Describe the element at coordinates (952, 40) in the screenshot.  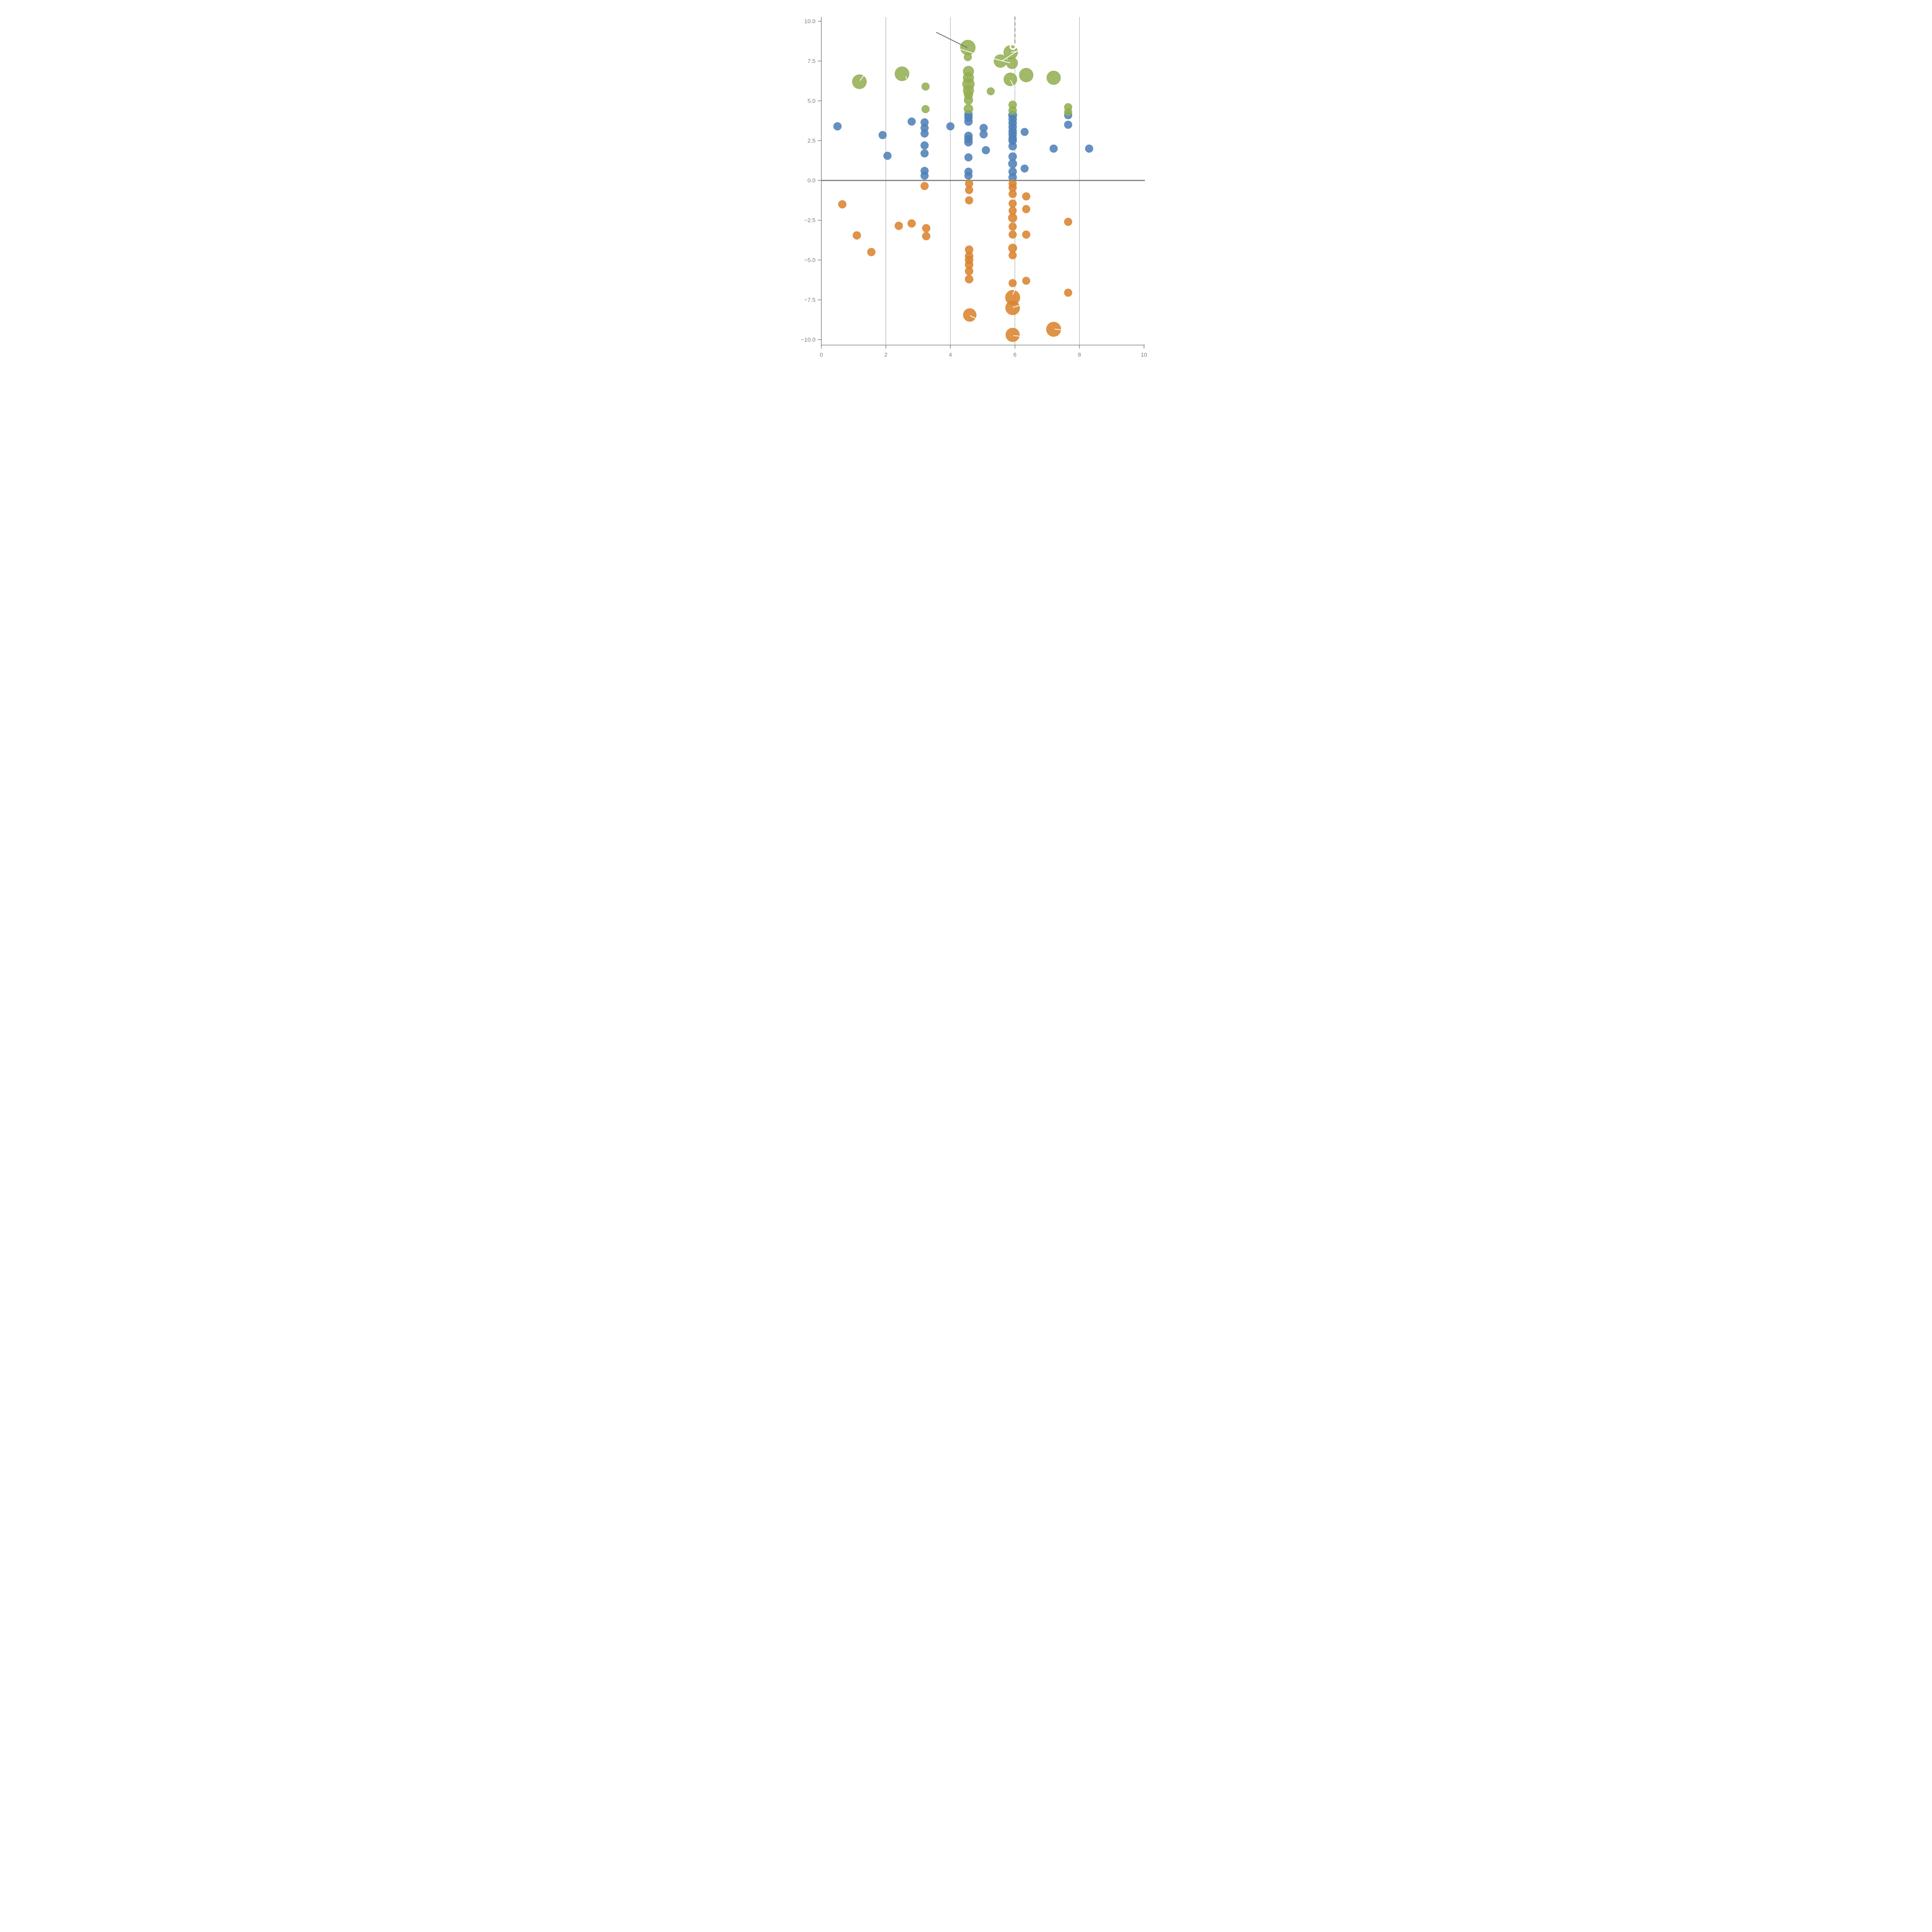
I see `gray-annotation-line` at that location.